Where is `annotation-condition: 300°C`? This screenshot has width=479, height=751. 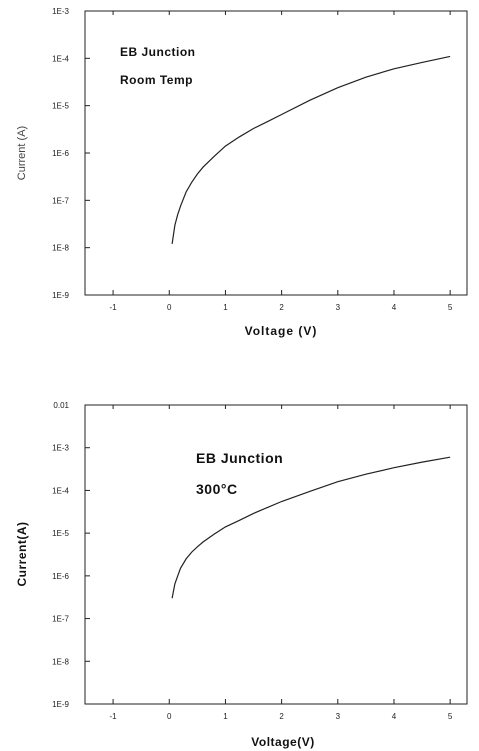 annotation-condition: 300°C is located at coordinates (217, 489).